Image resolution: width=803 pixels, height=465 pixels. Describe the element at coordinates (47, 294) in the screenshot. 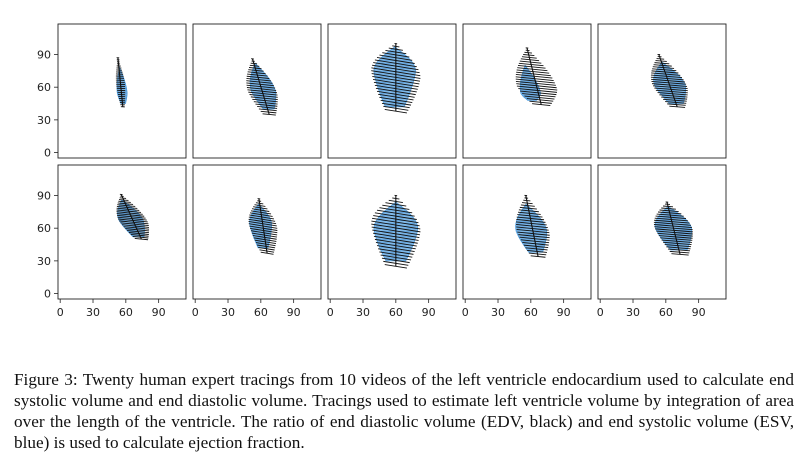

I see `y-tick-label: 0` at that location.